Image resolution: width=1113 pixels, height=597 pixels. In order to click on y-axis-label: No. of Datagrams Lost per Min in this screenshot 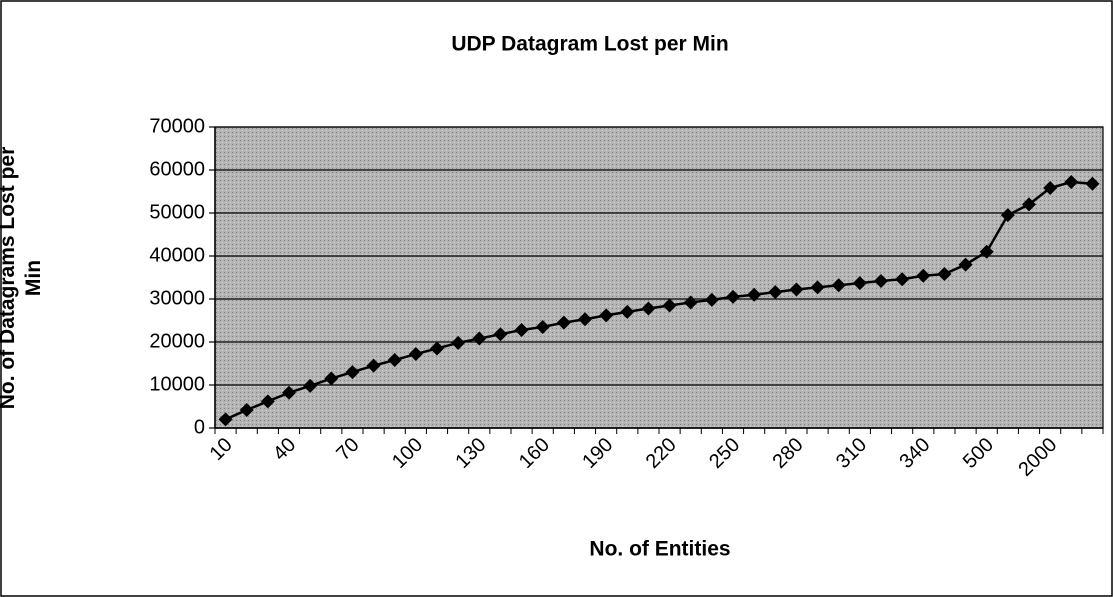, I will do `click(22, 278)`.